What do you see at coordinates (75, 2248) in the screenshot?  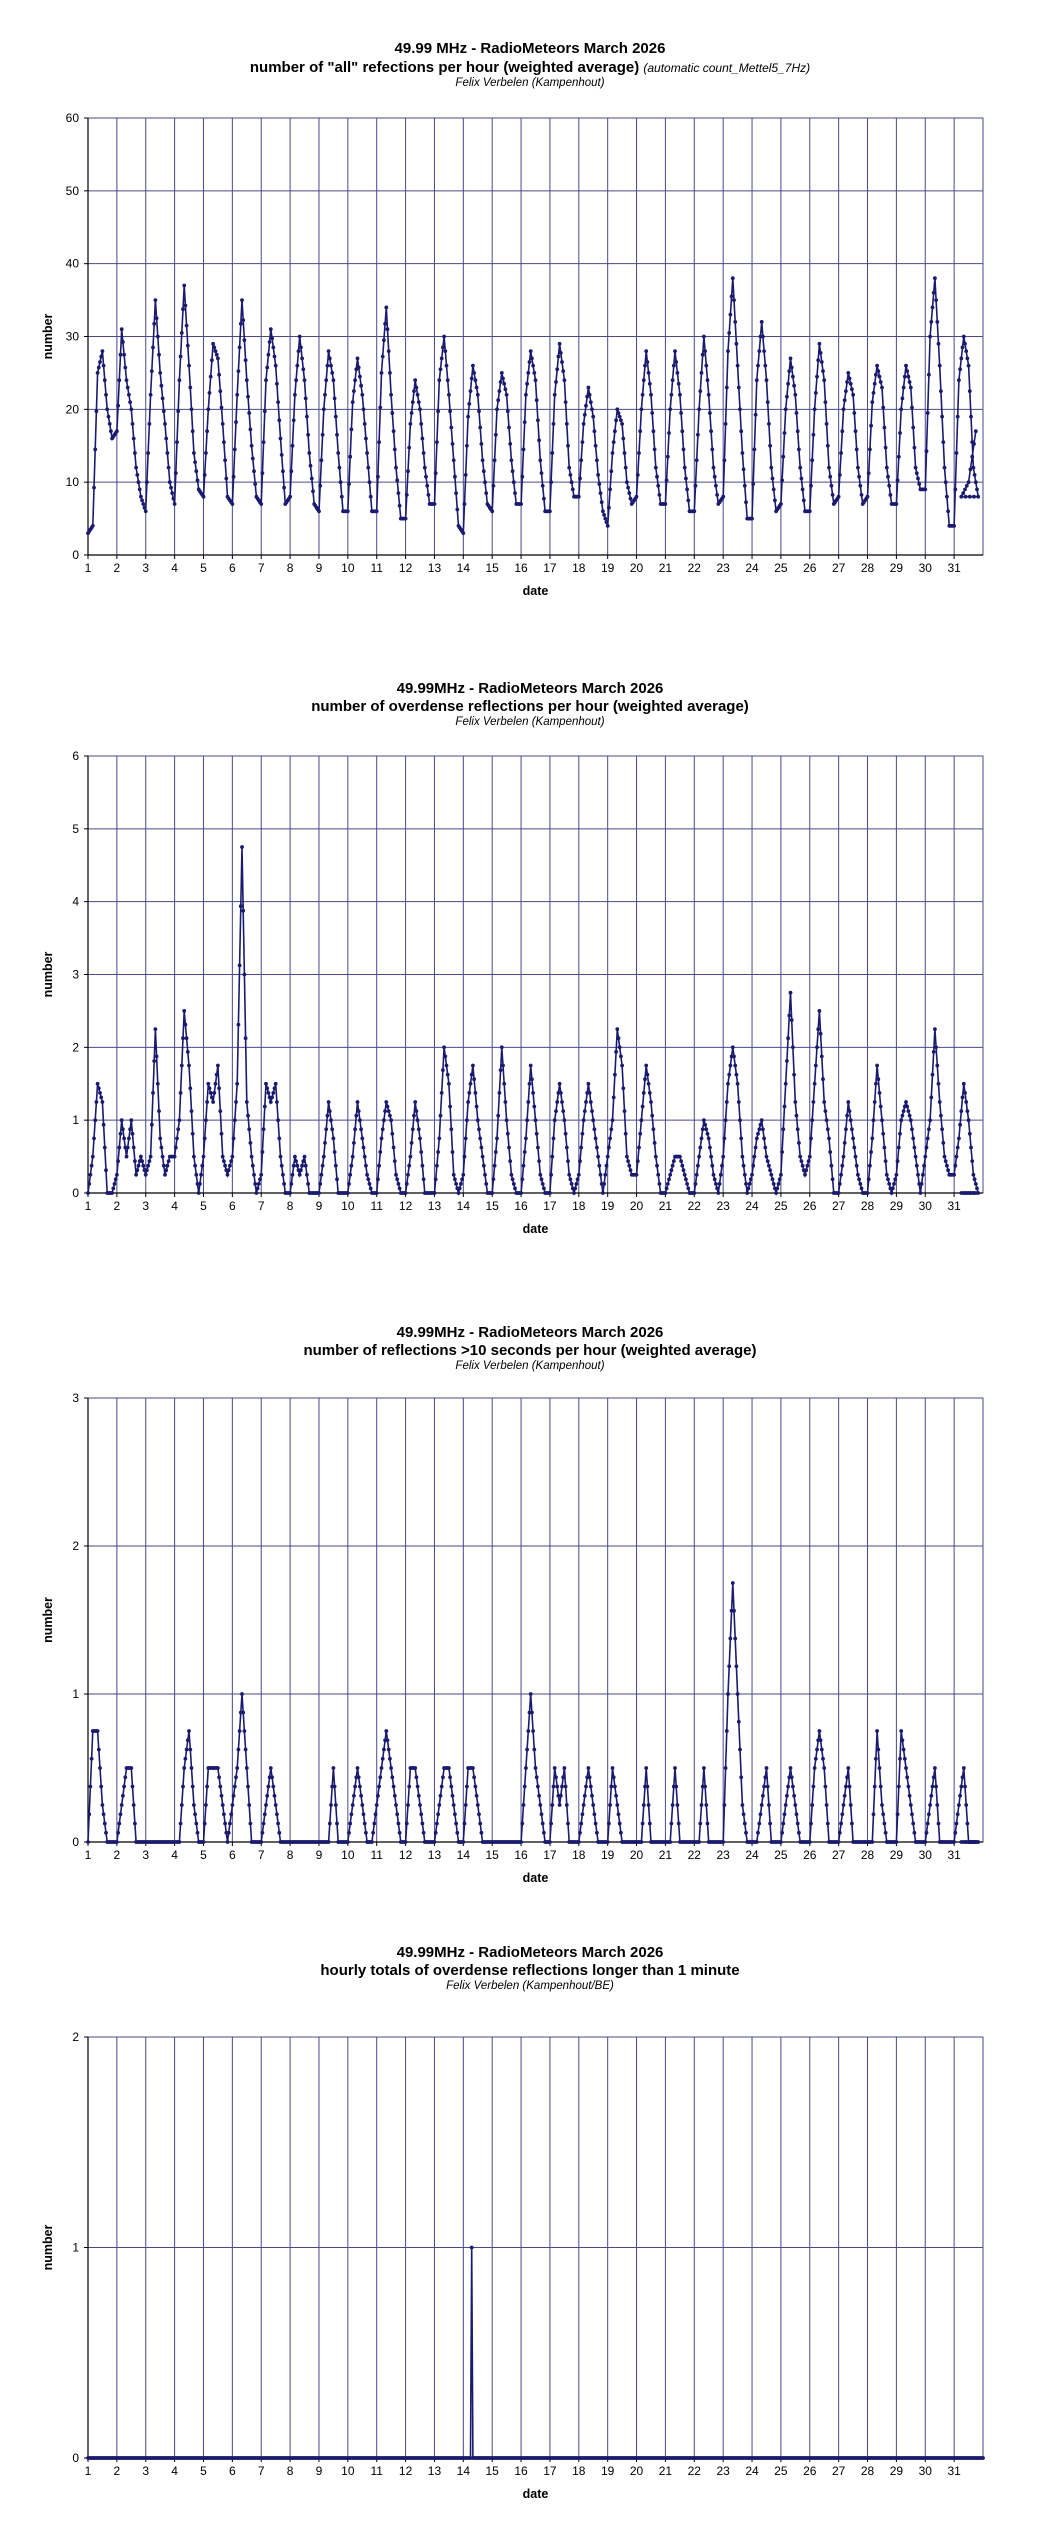 I see `y-tick-label: 1` at bounding box center [75, 2248].